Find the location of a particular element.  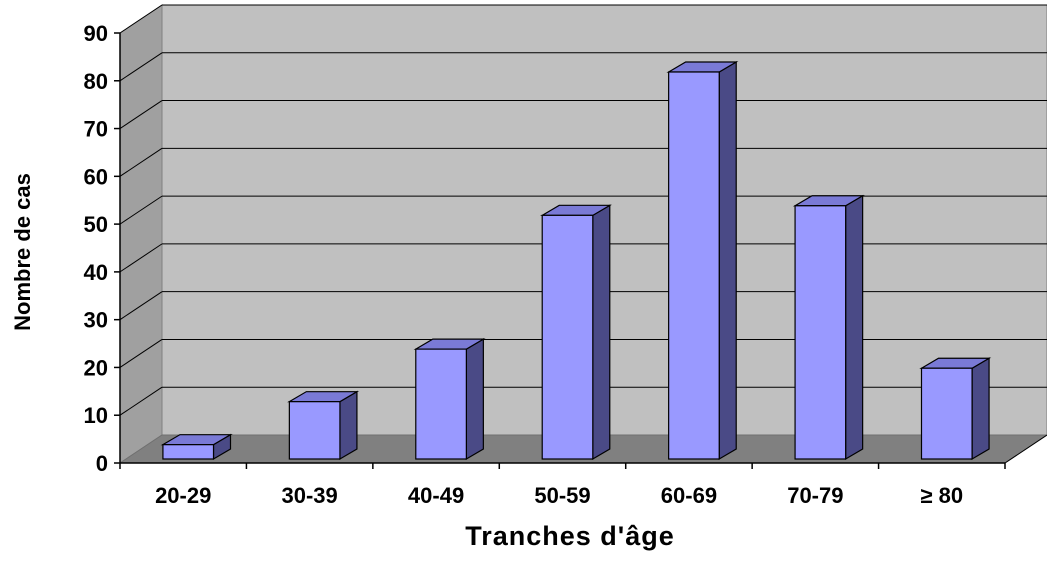

x-tick-label: 30-39 is located at coordinates (310, 495).